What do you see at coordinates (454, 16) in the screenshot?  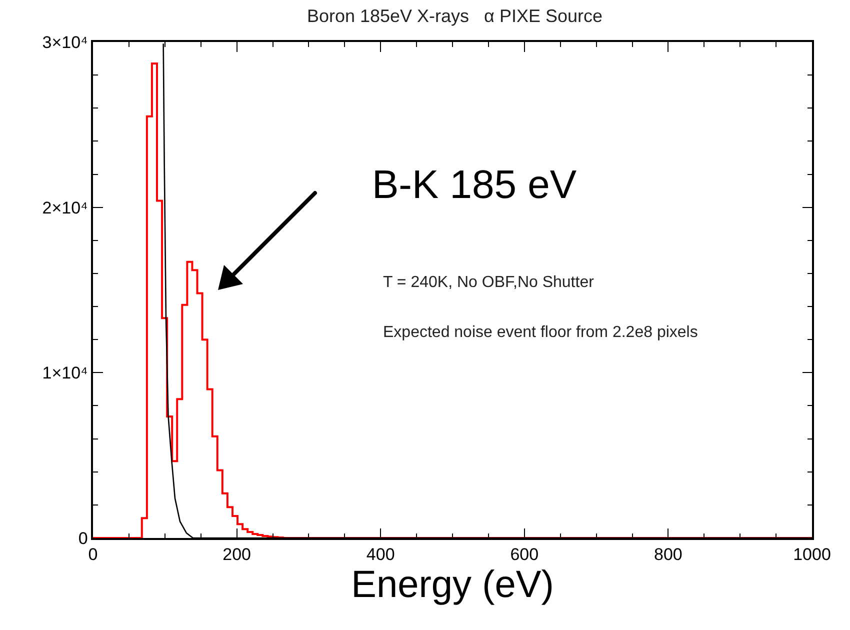 I see `chart-title: Boron 185eV X-rays α PIXE Source` at bounding box center [454, 16].